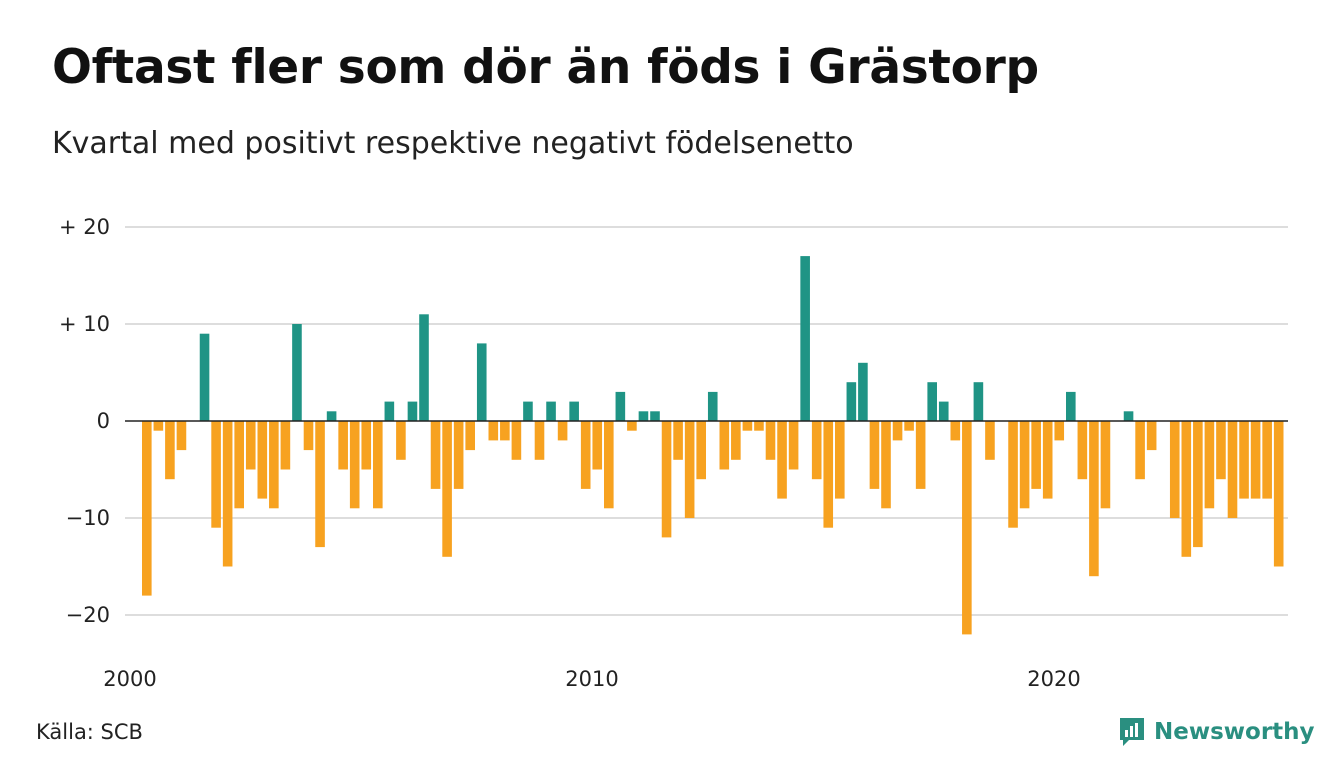 This screenshot has width=1340, height=780. I want to click on brand-name: Newsworthy, so click(1234, 732).